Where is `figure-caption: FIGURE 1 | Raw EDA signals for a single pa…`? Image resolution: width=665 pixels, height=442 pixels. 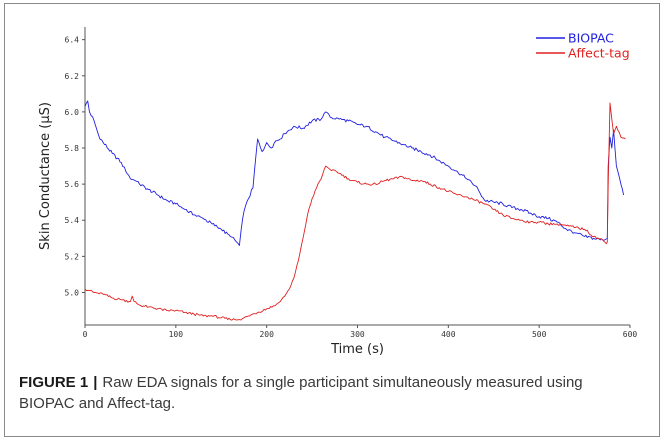
figure-caption: FIGURE 1 | Raw EDA signals for a single pa… is located at coordinates (329, 393).